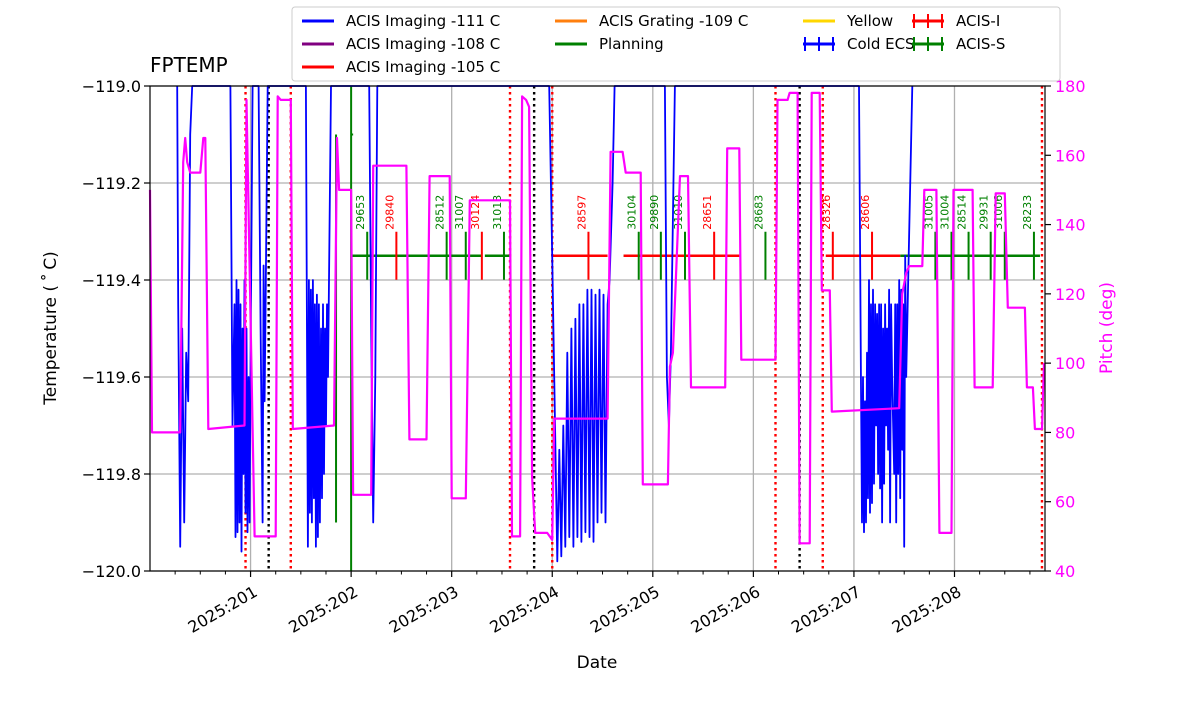 The image size is (1200, 714). Describe the element at coordinates (111, 86) in the screenshot. I see `y-tick-label: −119.0` at that location.